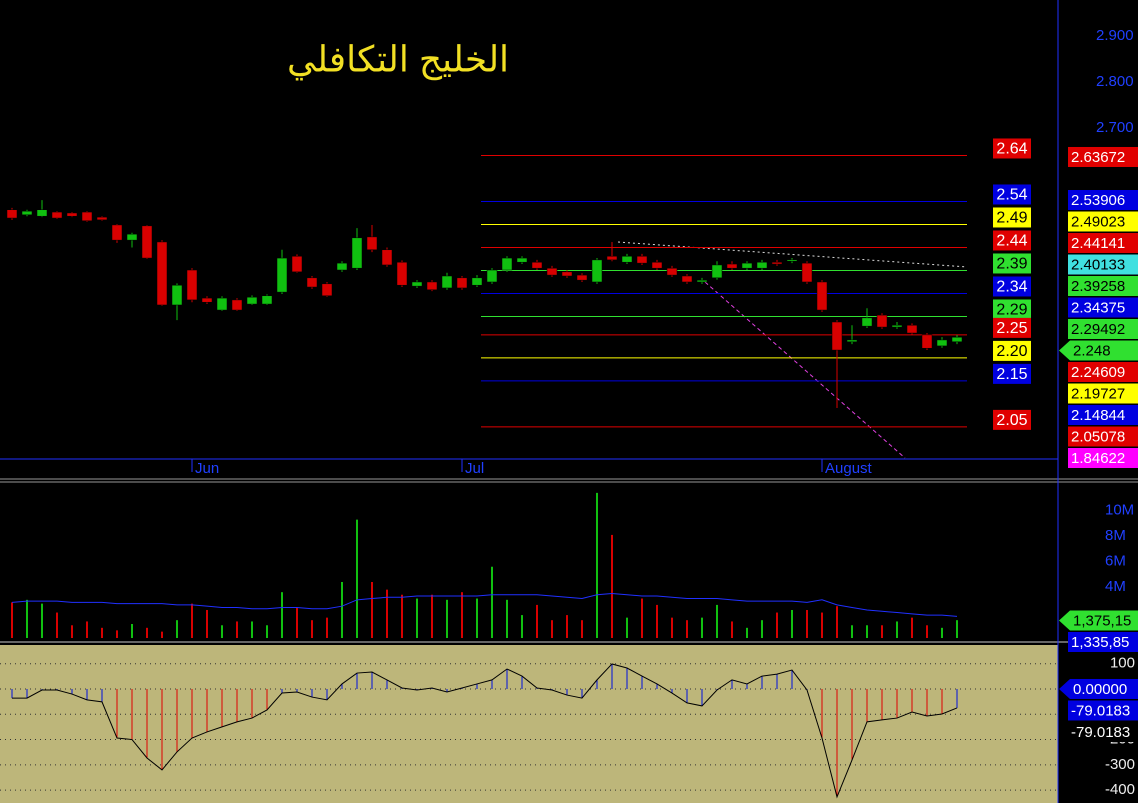 Image resolution: width=1138 pixels, height=803 pixels. Describe the element at coordinates (1098, 372) in the screenshot. I see `price-tag-label: 2.24609` at that location.